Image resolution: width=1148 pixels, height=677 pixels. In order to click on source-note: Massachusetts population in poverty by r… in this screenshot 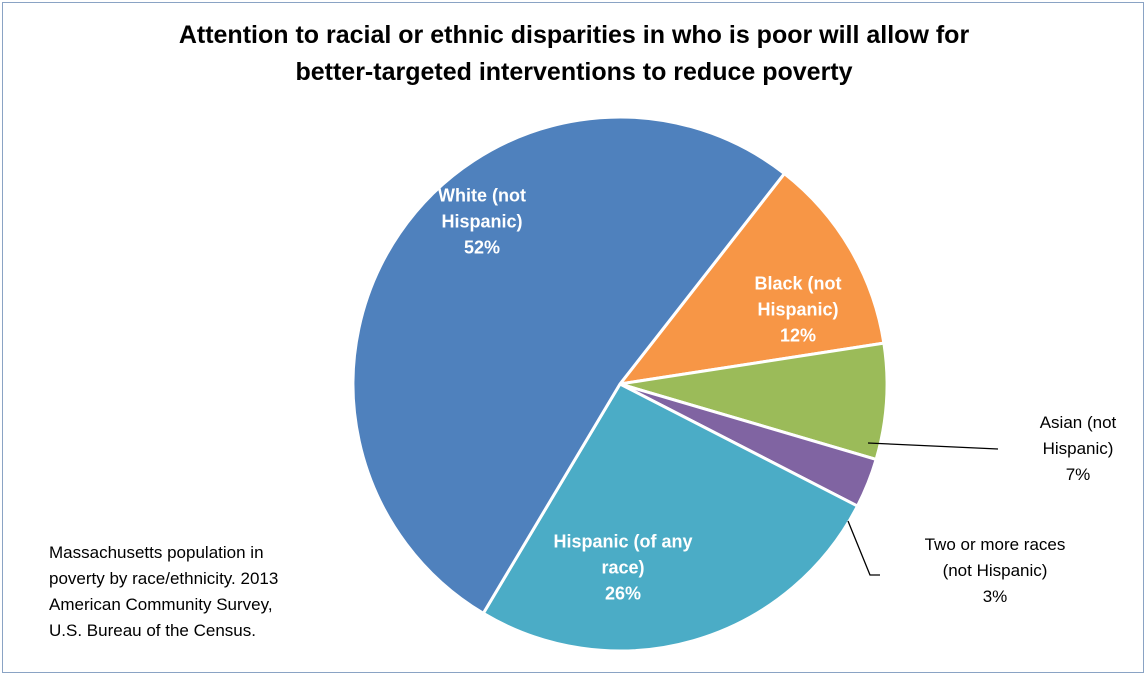, I will do `click(199, 592)`.